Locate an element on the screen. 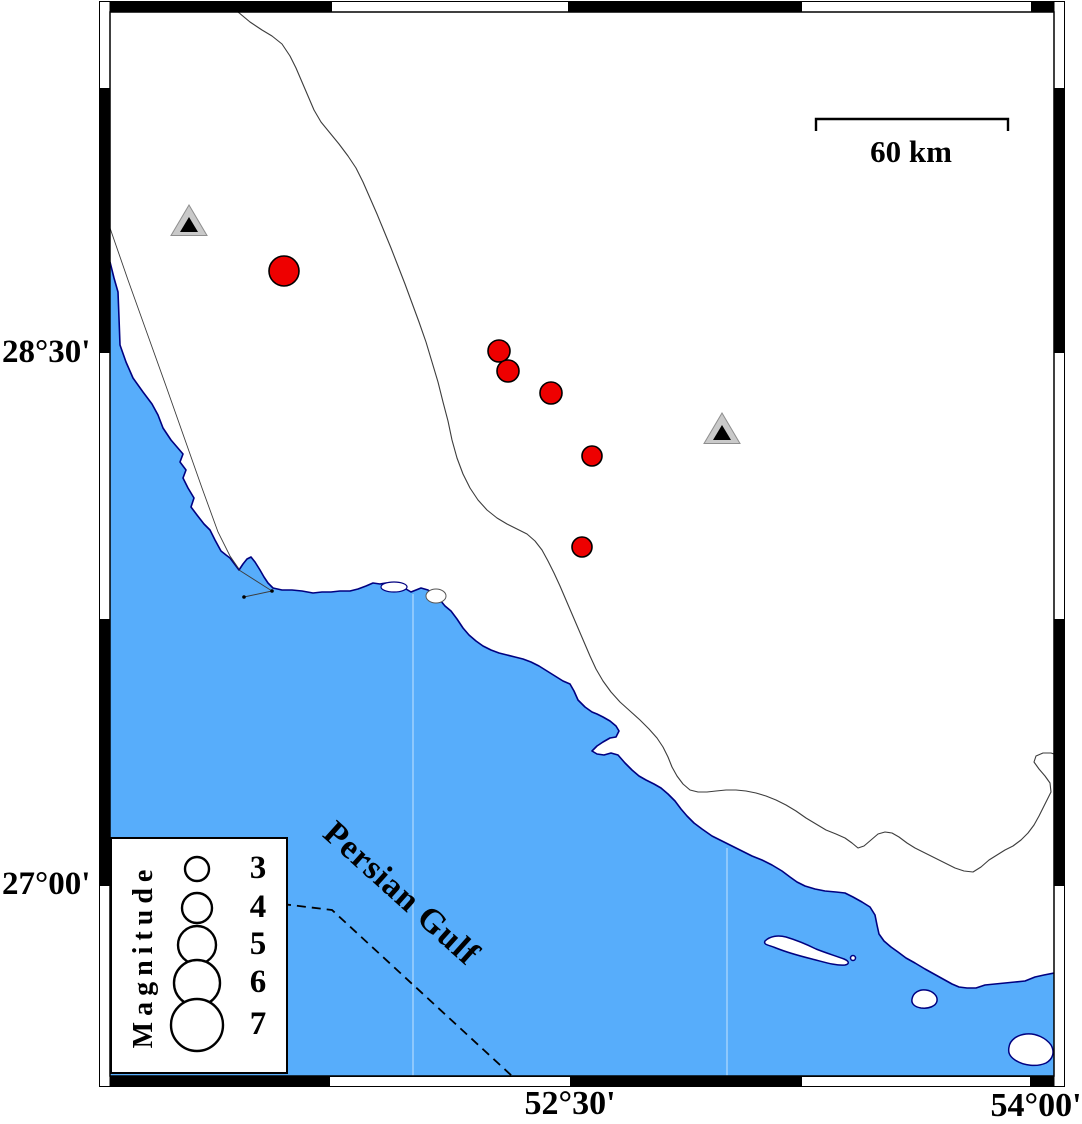  legend-magnitude-value: 3 is located at coordinates (258, 868).